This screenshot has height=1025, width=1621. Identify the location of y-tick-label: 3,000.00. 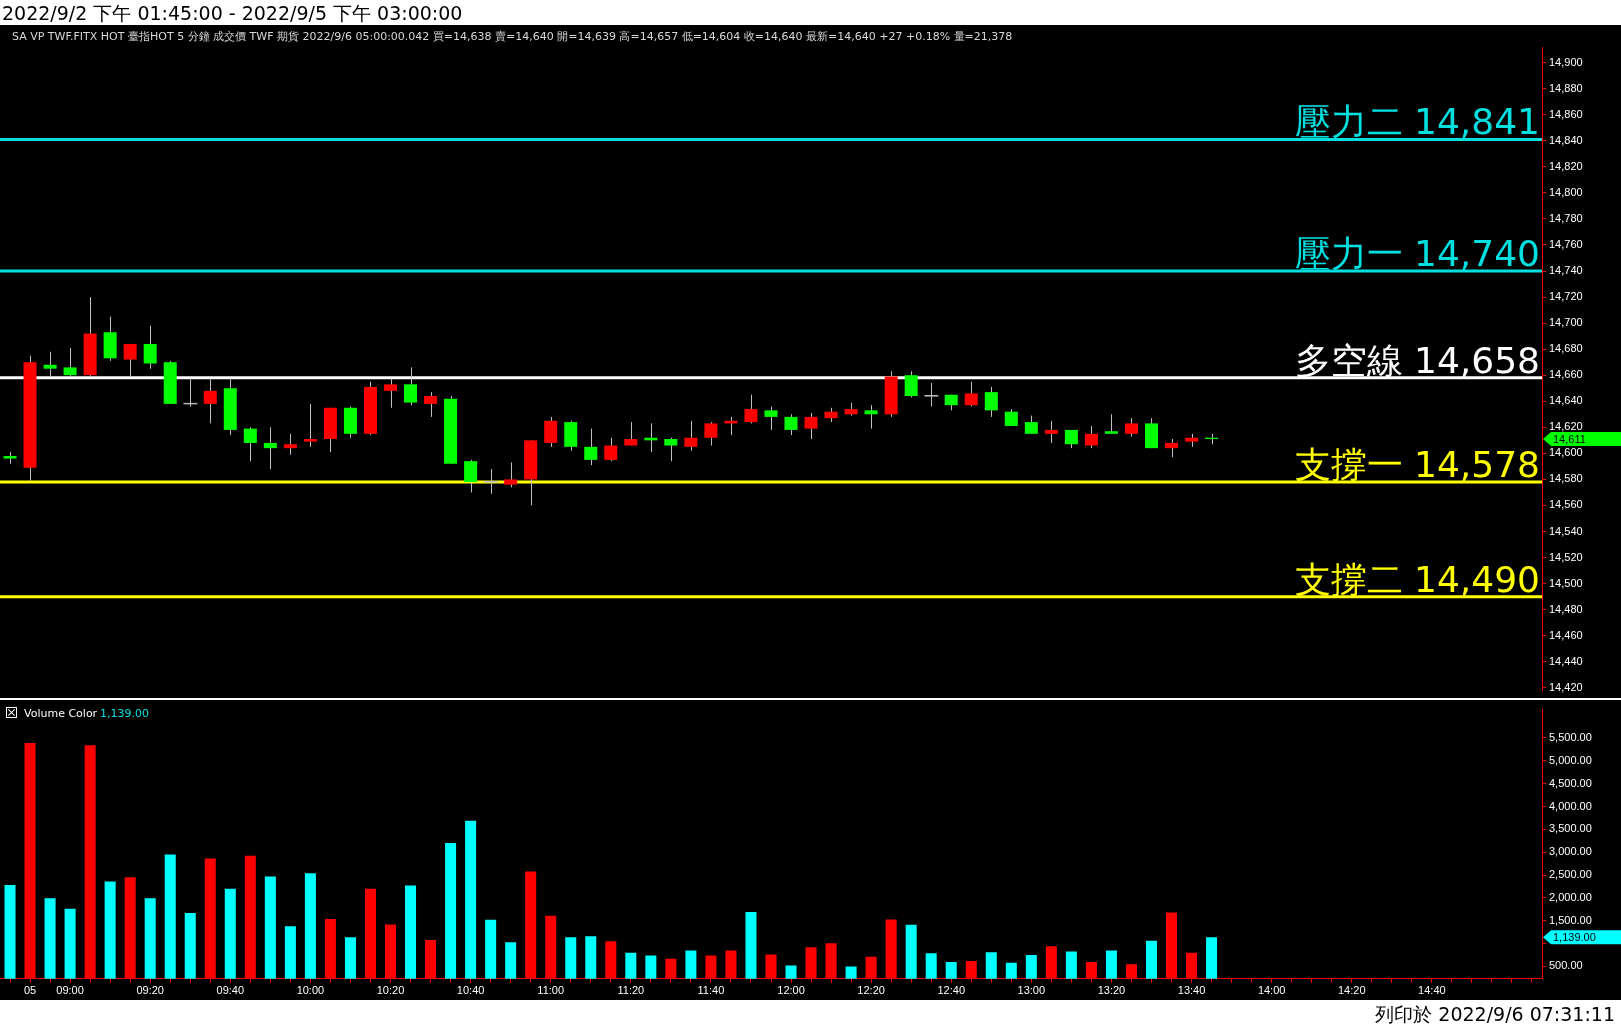
(1570, 851).